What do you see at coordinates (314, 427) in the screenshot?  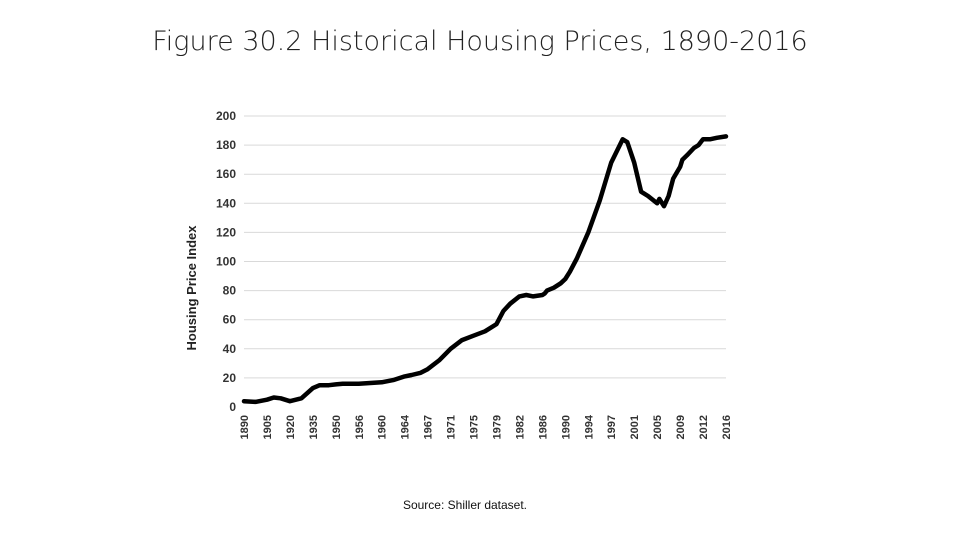 I see `x-tick-label: 1935` at bounding box center [314, 427].